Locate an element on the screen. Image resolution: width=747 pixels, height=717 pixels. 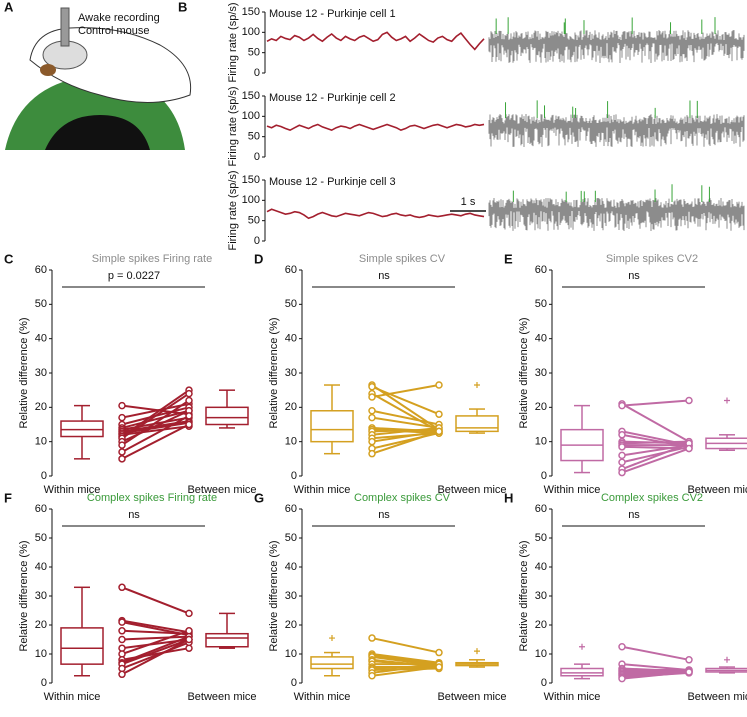
subplot-title: Mouse 12 - Purkinje cell 2 is located at coordinates (332, 98).